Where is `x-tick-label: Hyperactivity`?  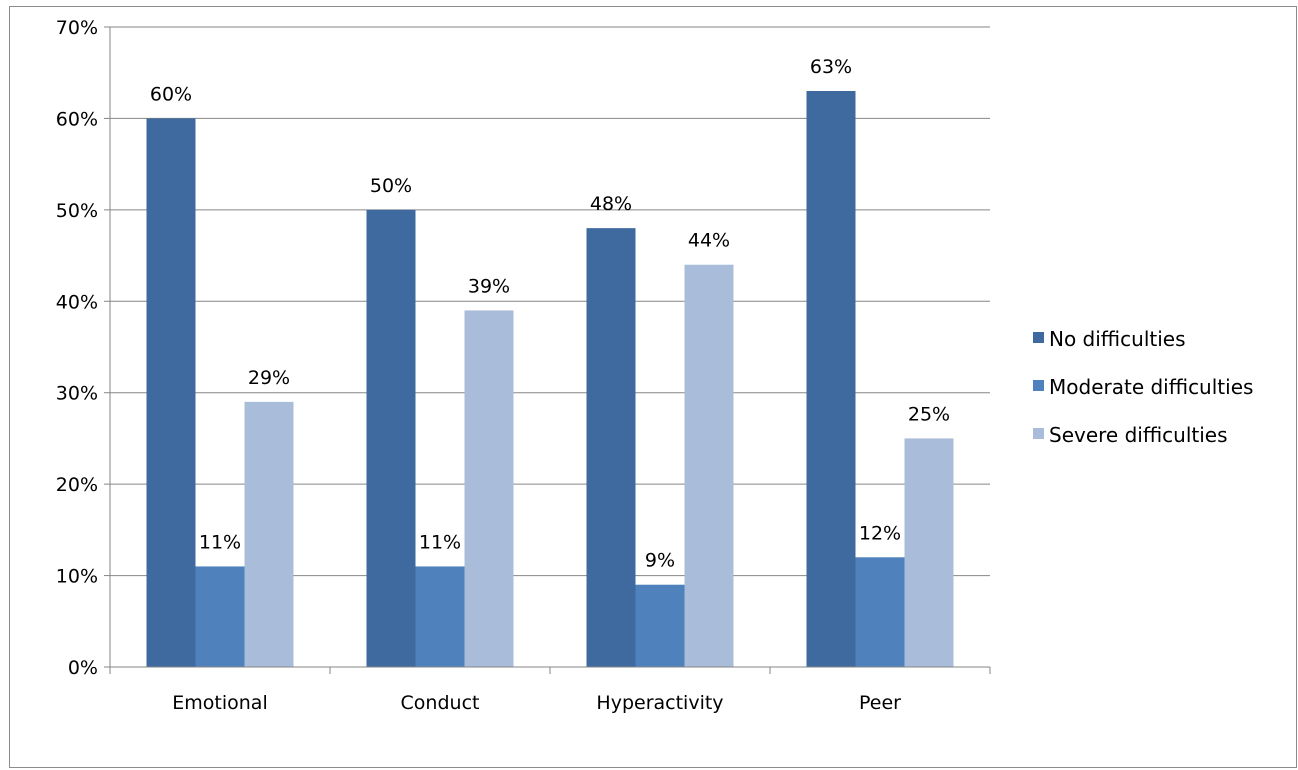
x-tick-label: Hyperactivity is located at coordinates (659, 703).